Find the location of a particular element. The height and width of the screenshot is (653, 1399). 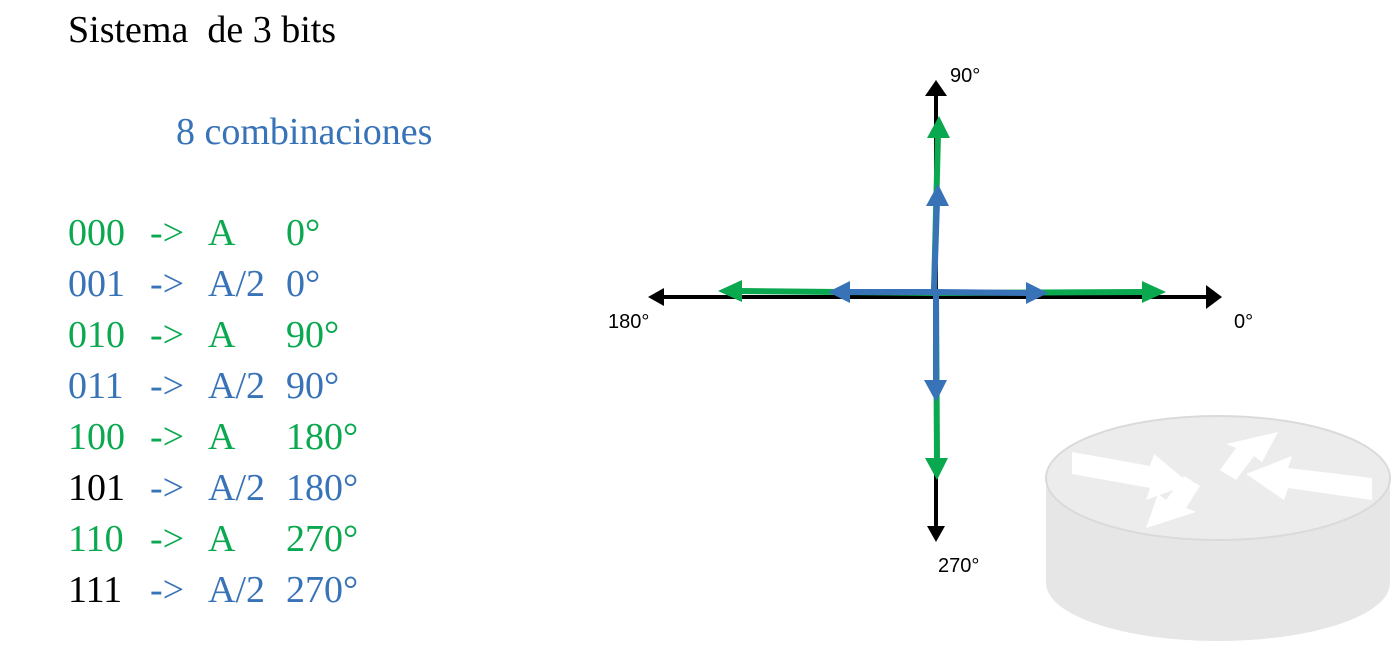

router-icon is located at coordinates (1218, 528).